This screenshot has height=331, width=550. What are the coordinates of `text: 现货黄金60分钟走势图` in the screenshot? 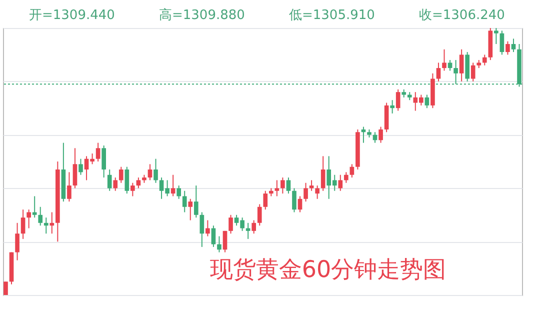 It's located at (328, 270).